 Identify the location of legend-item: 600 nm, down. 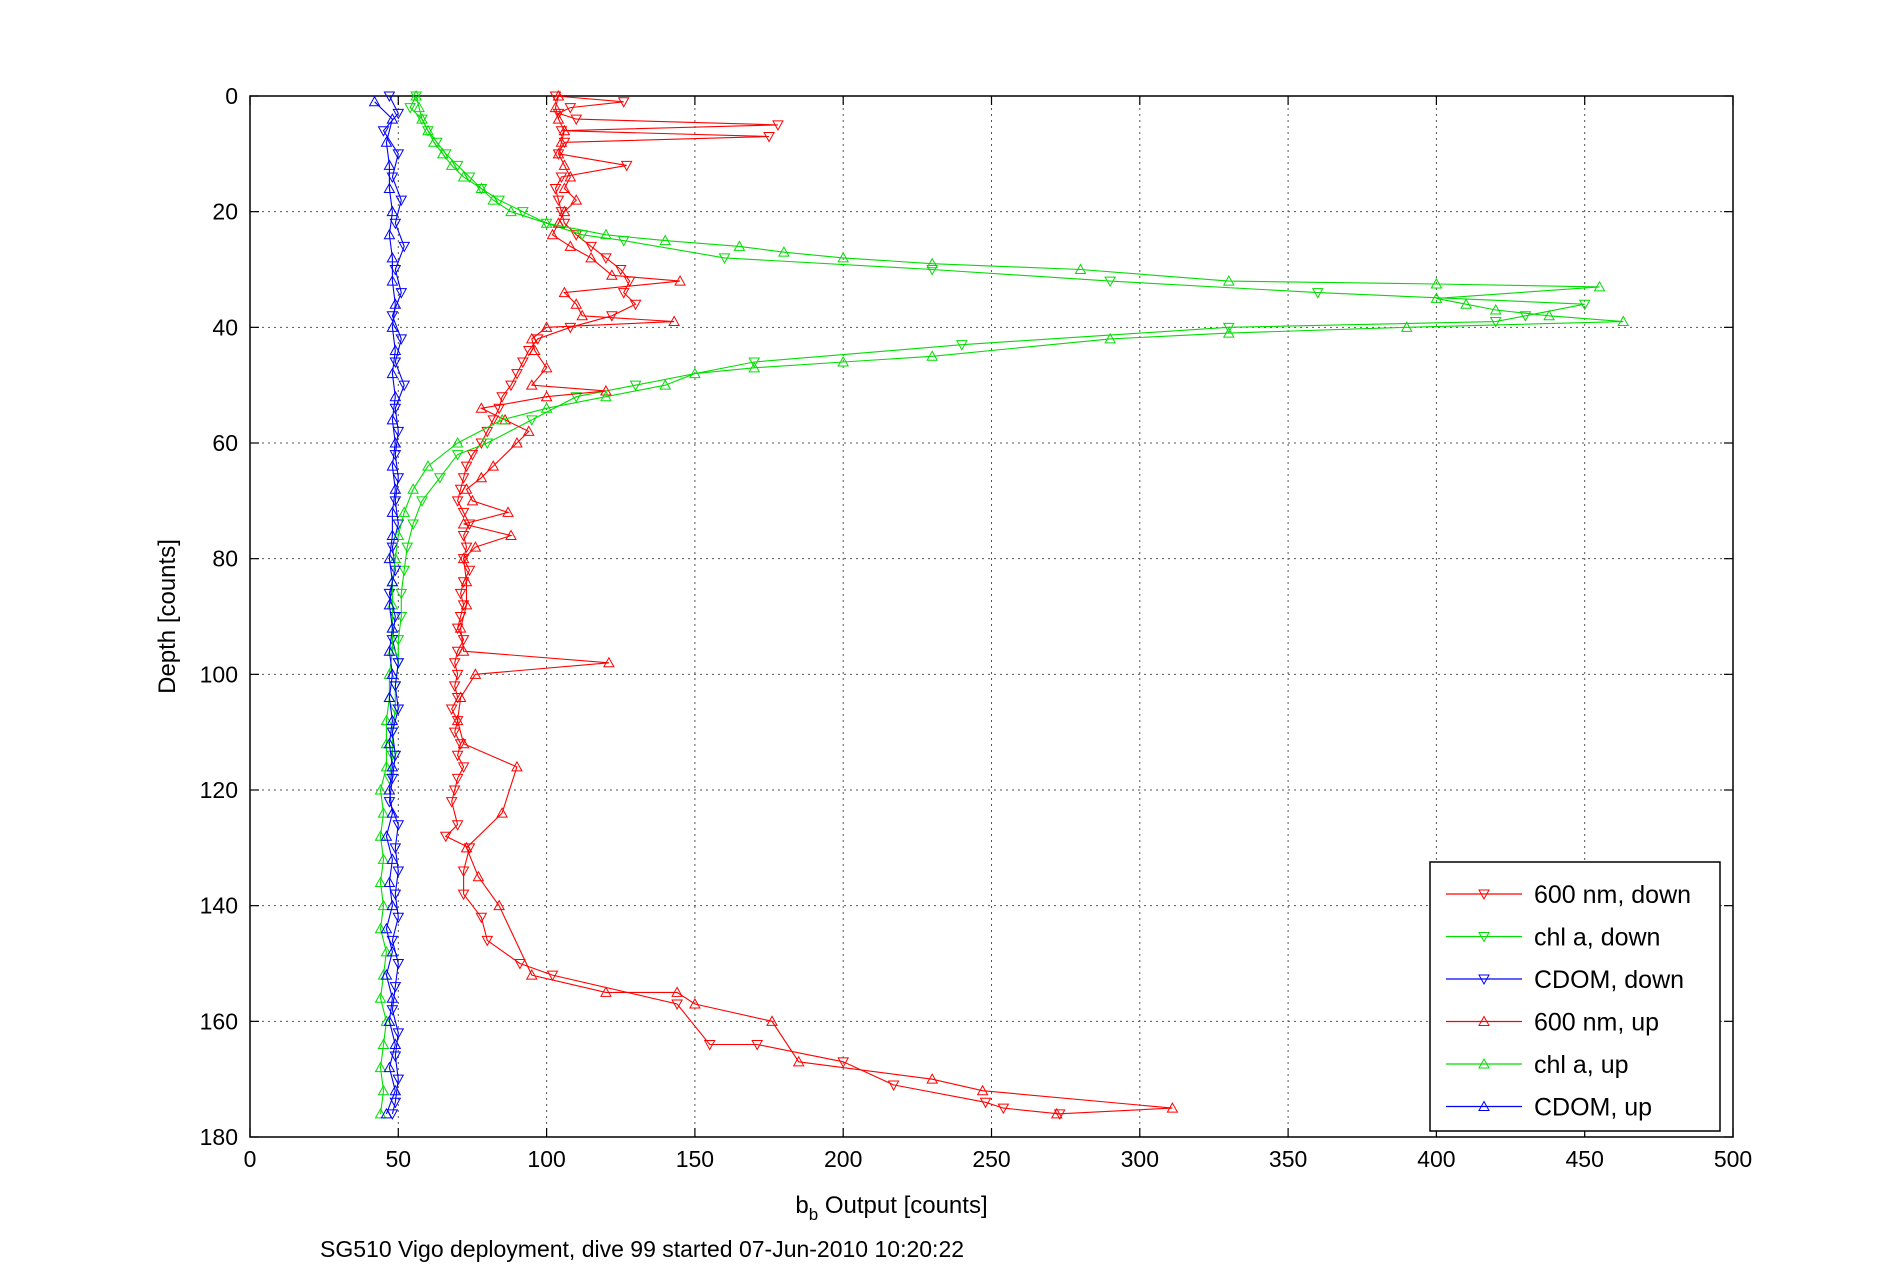
(1568, 895).